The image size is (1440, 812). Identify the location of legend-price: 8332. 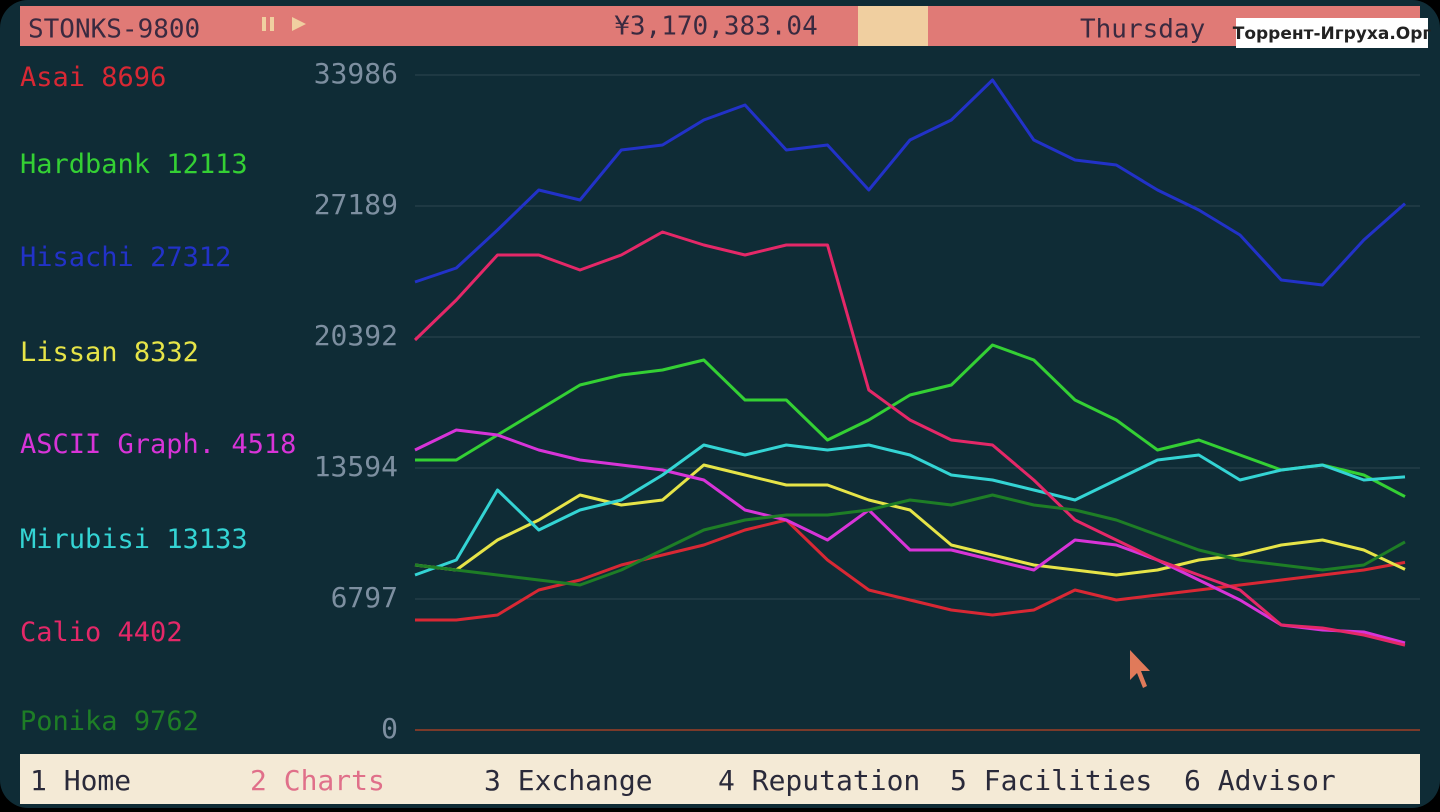
(166, 352).